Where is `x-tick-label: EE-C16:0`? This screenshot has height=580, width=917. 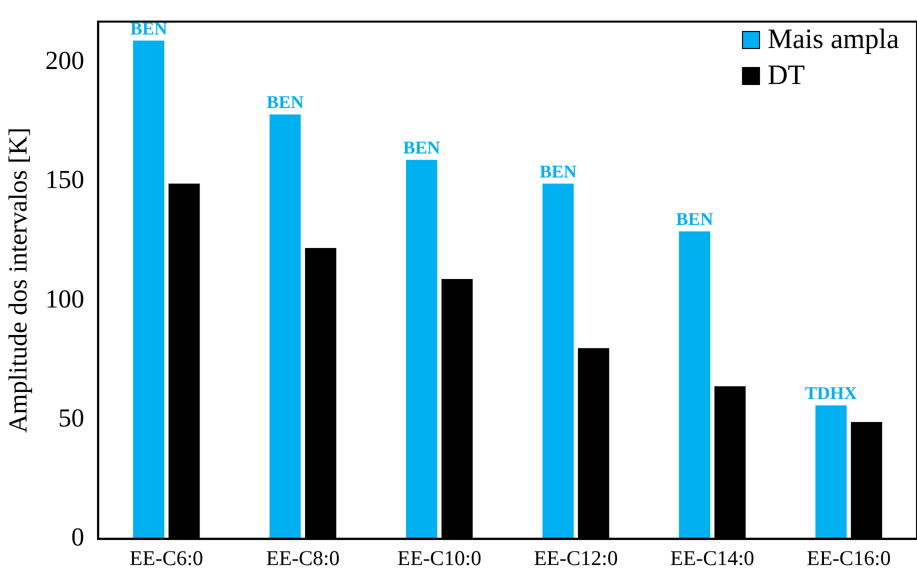 x-tick-label: EE-C16:0 is located at coordinates (848, 558).